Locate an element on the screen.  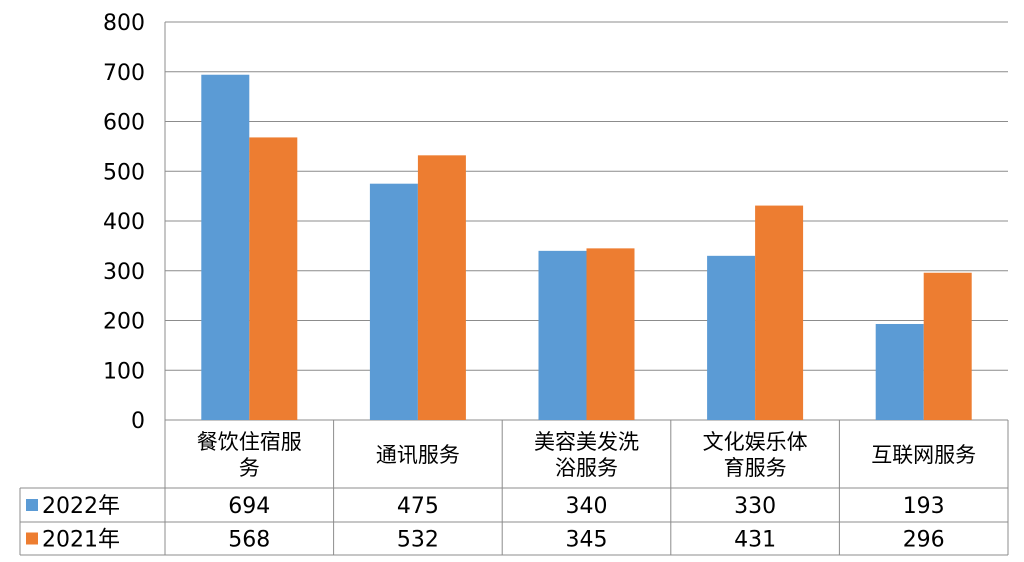
legend-label: 2021年 is located at coordinates (81, 540).